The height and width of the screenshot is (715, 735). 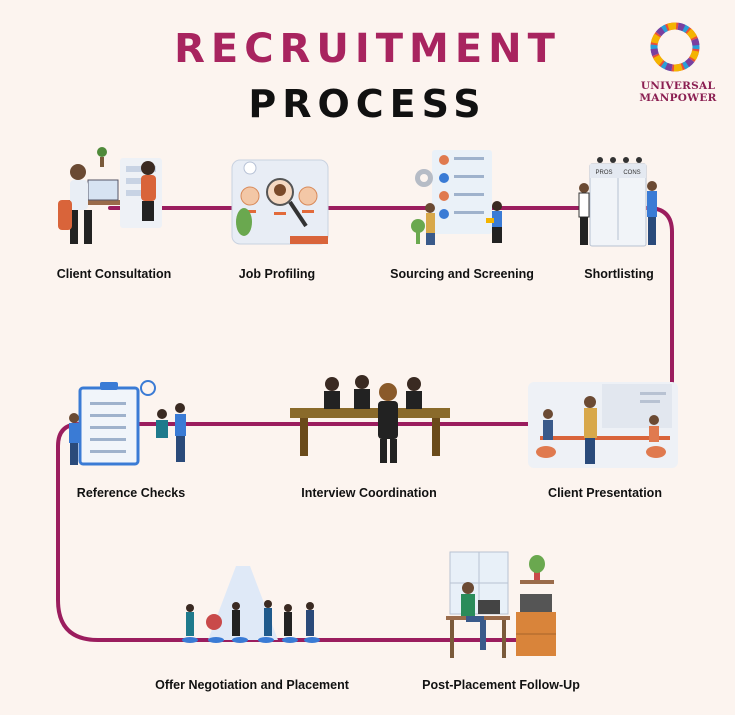 What do you see at coordinates (462, 274) in the screenshot?
I see `step-label-sourcing-screening: Sourcing and Screening` at bounding box center [462, 274].